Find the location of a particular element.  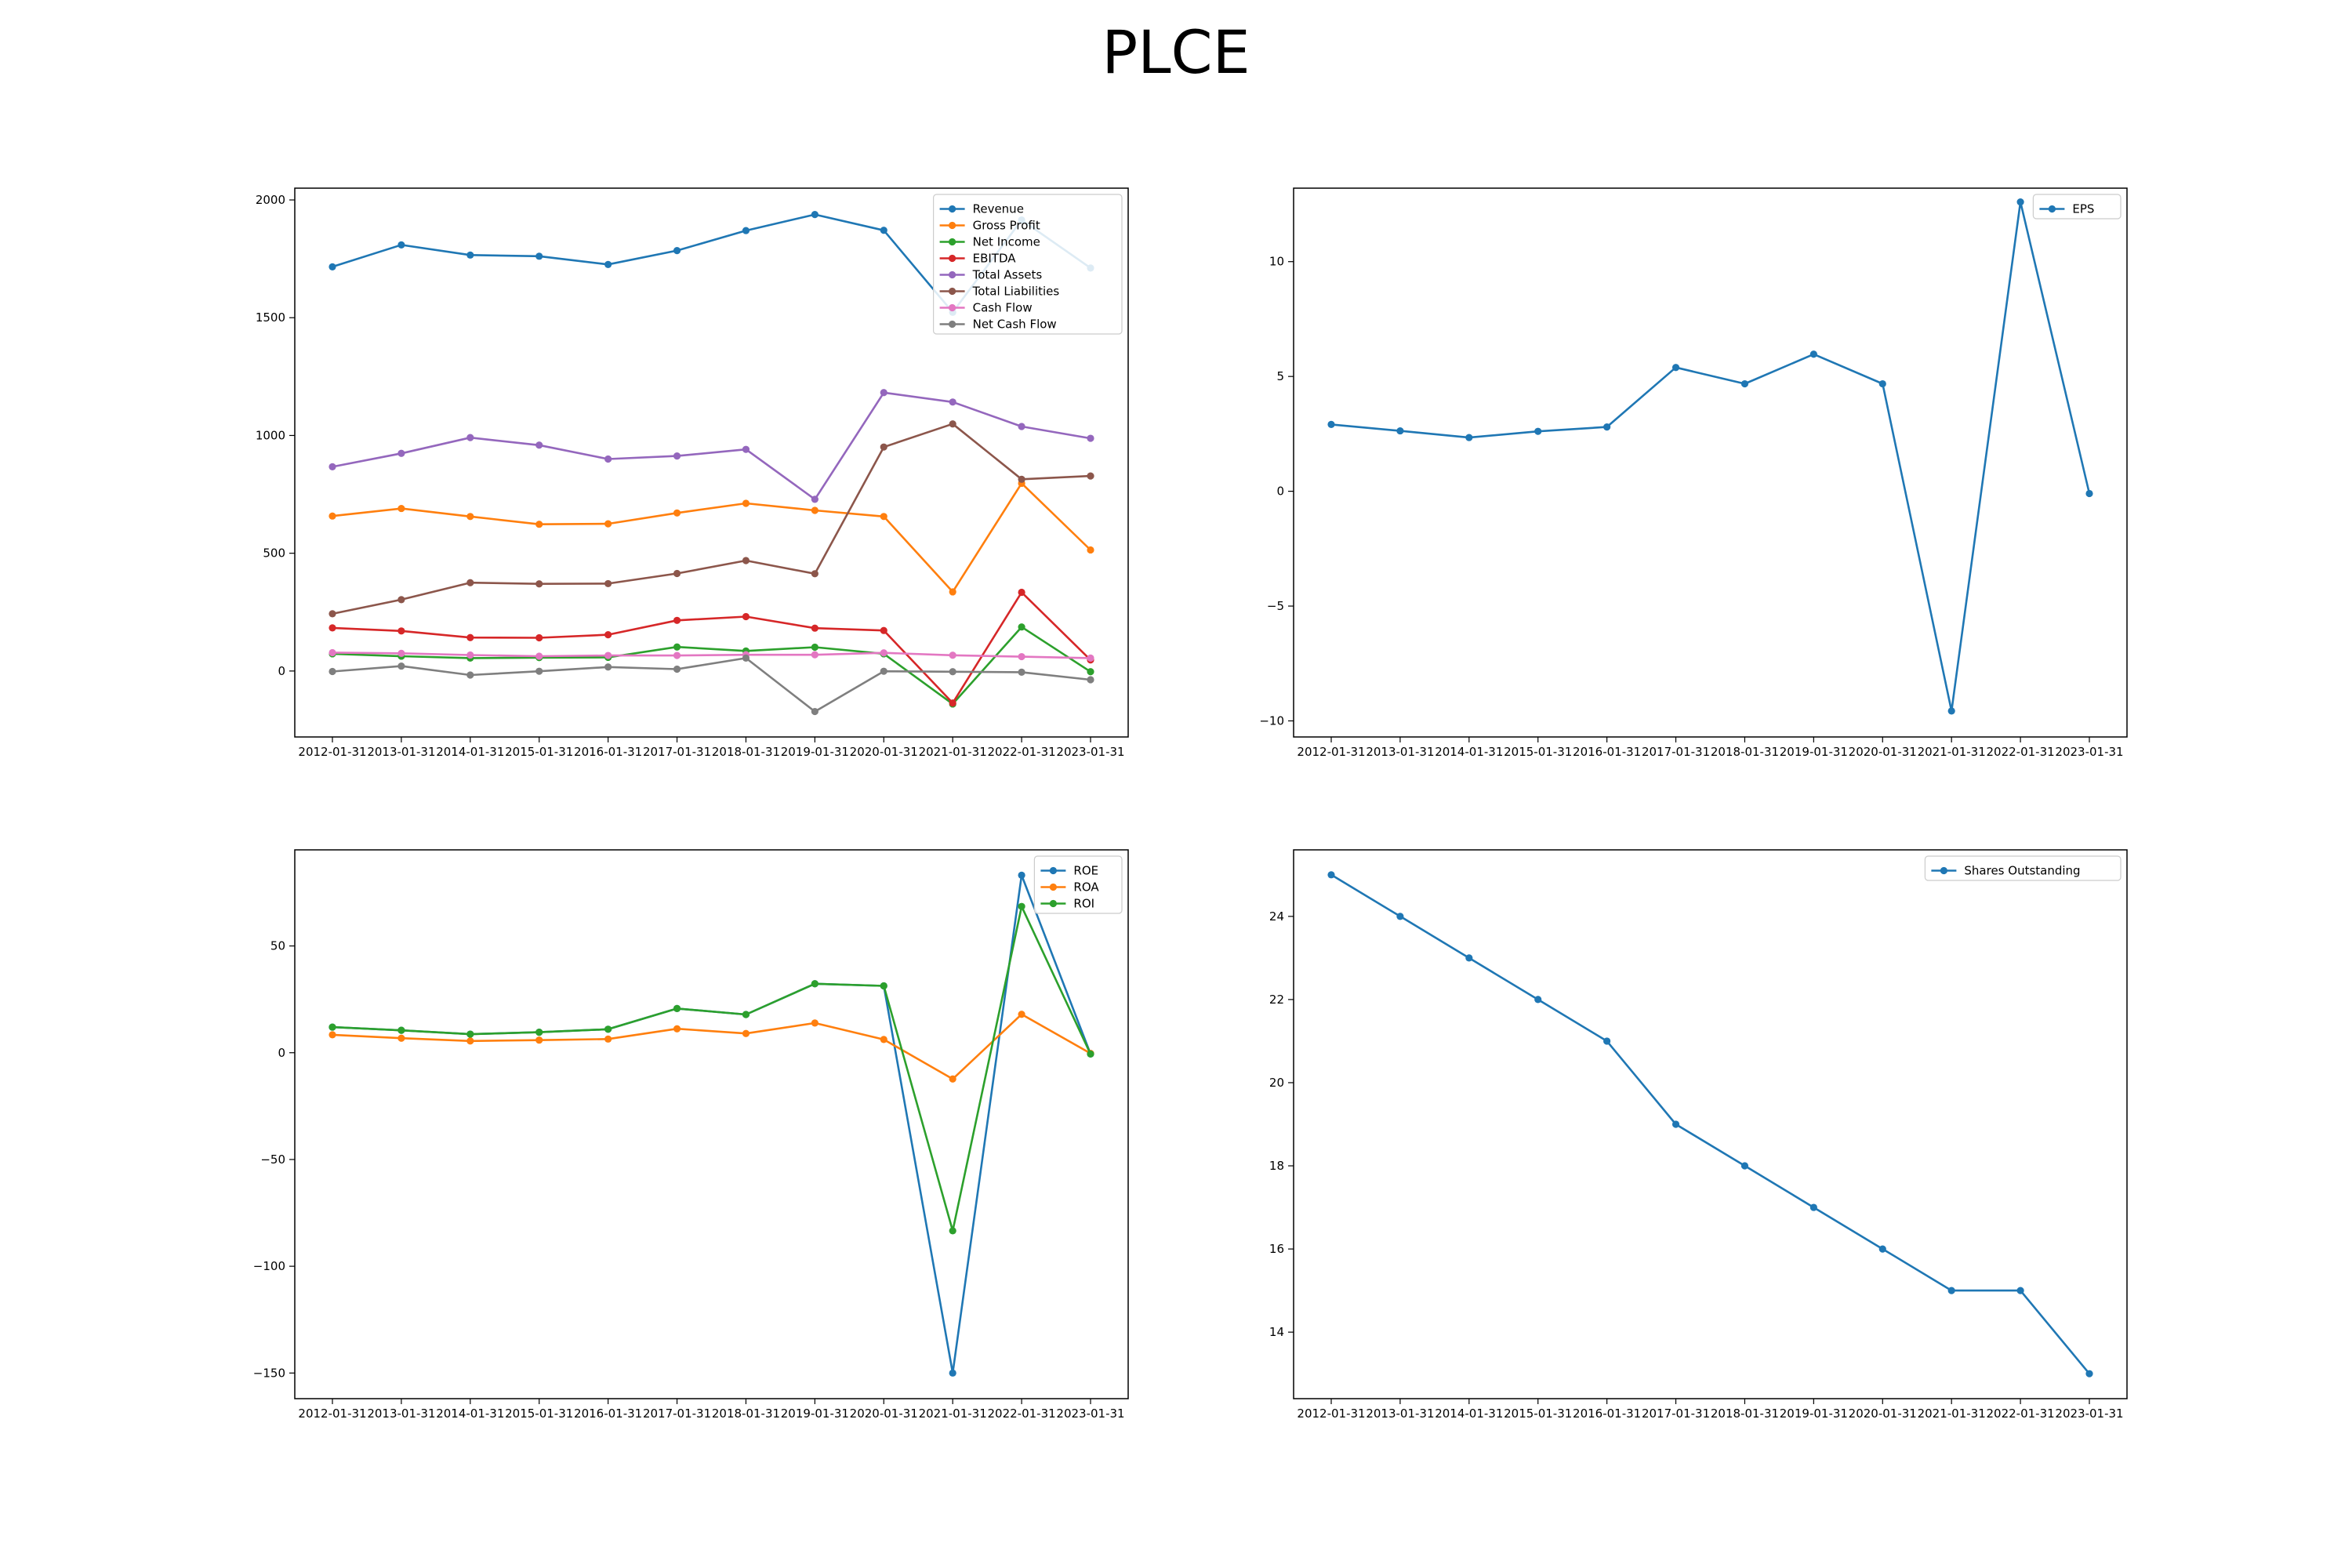

panel-3-x-tick-label: 2016-01-31 is located at coordinates (1607, 1413).